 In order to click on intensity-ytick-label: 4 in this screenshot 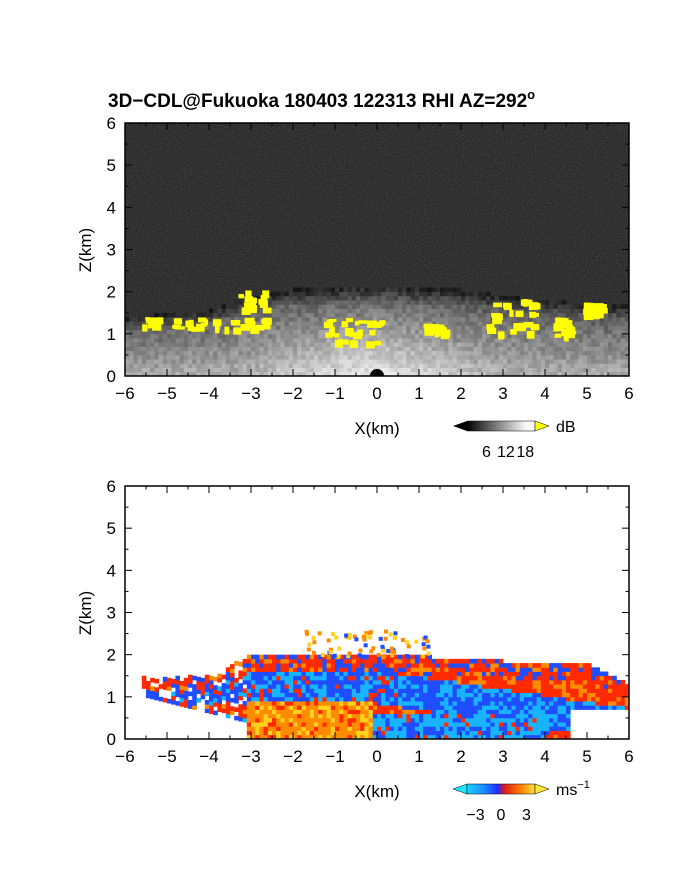, I will do `click(111, 207)`.